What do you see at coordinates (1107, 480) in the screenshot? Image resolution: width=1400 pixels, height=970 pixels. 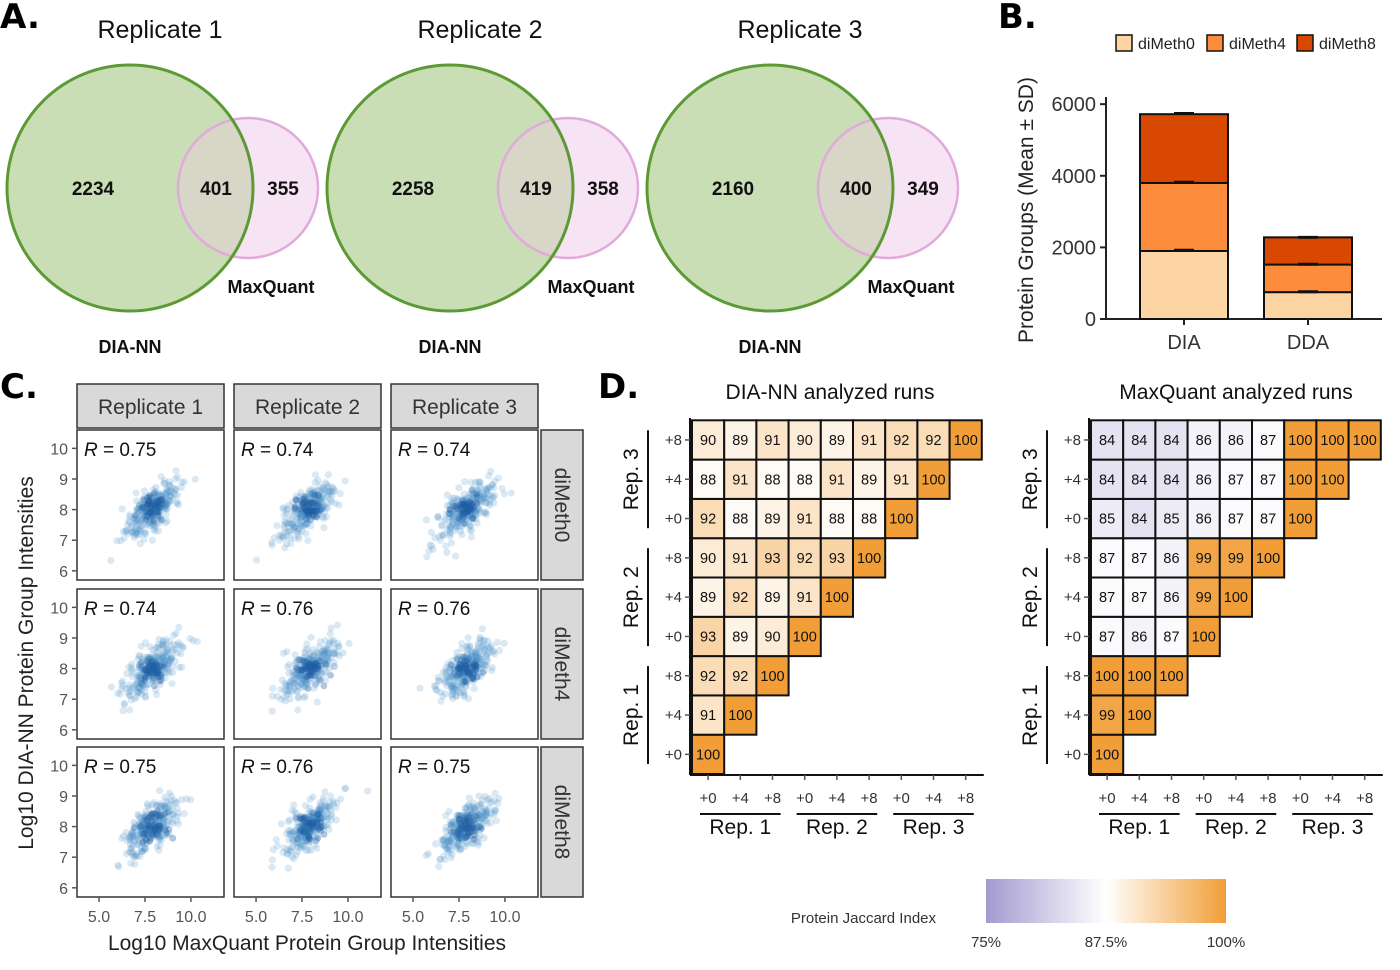 I see `heatmap-cell-value: 84` at bounding box center [1107, 480].